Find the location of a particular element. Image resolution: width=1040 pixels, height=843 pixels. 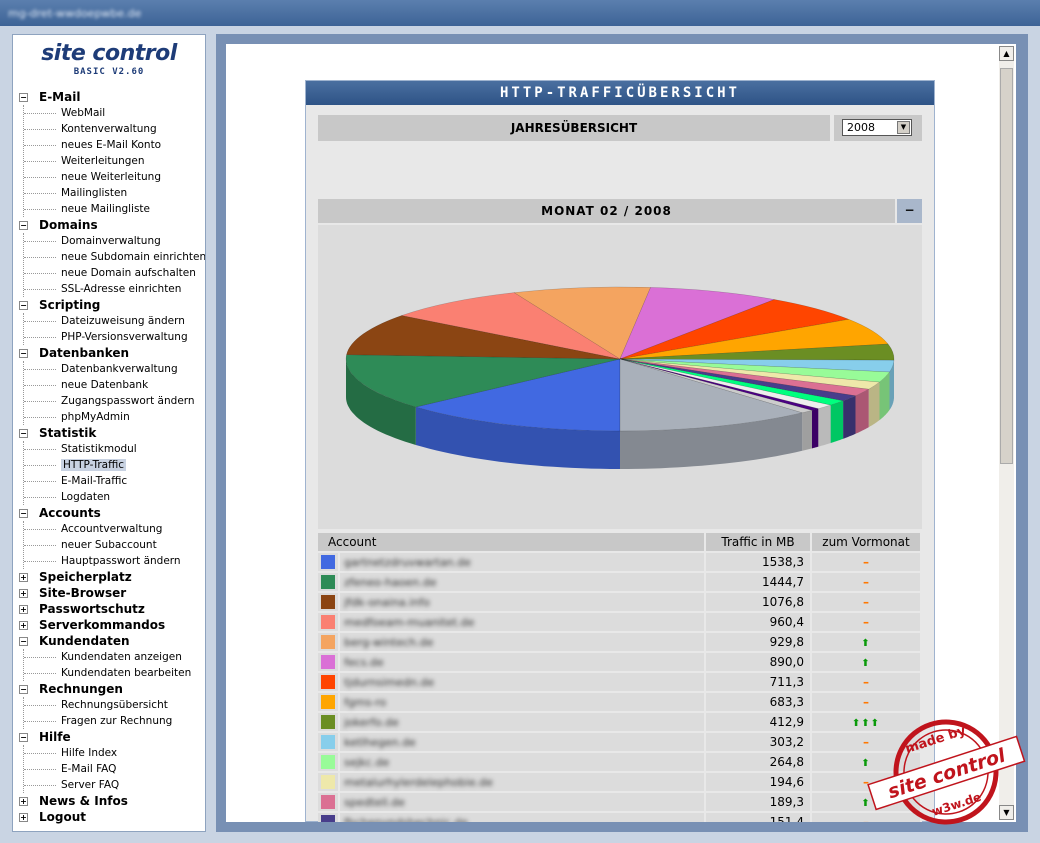

sidebar-item: neue Subdomain einrichten is located at coordinates (114, 257).